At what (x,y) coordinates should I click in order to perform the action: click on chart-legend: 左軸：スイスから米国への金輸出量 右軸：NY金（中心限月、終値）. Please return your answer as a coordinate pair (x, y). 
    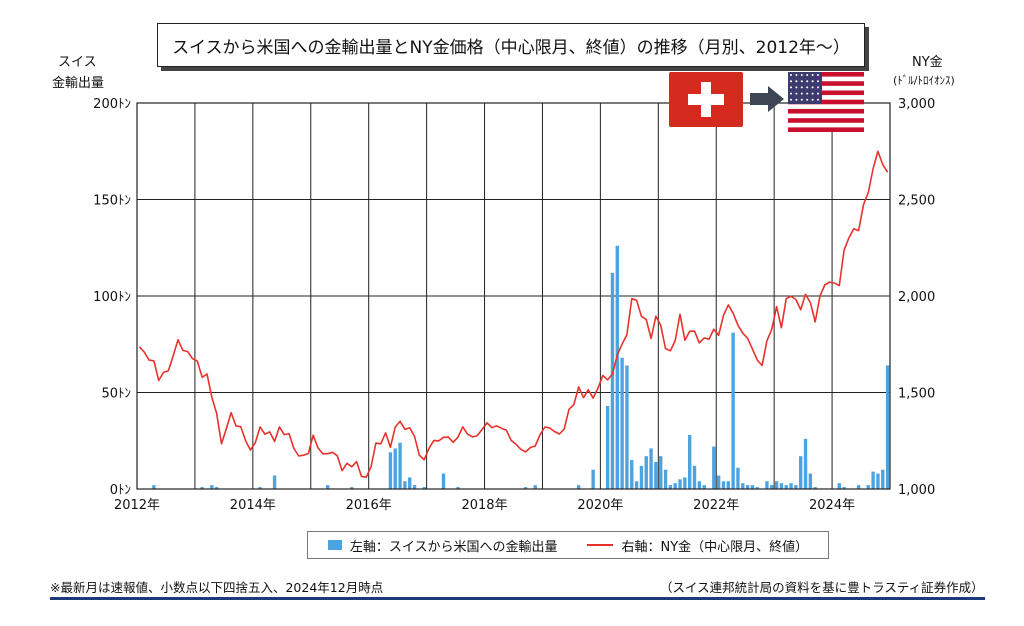
    Looking at the image, I should click on (568, 545).